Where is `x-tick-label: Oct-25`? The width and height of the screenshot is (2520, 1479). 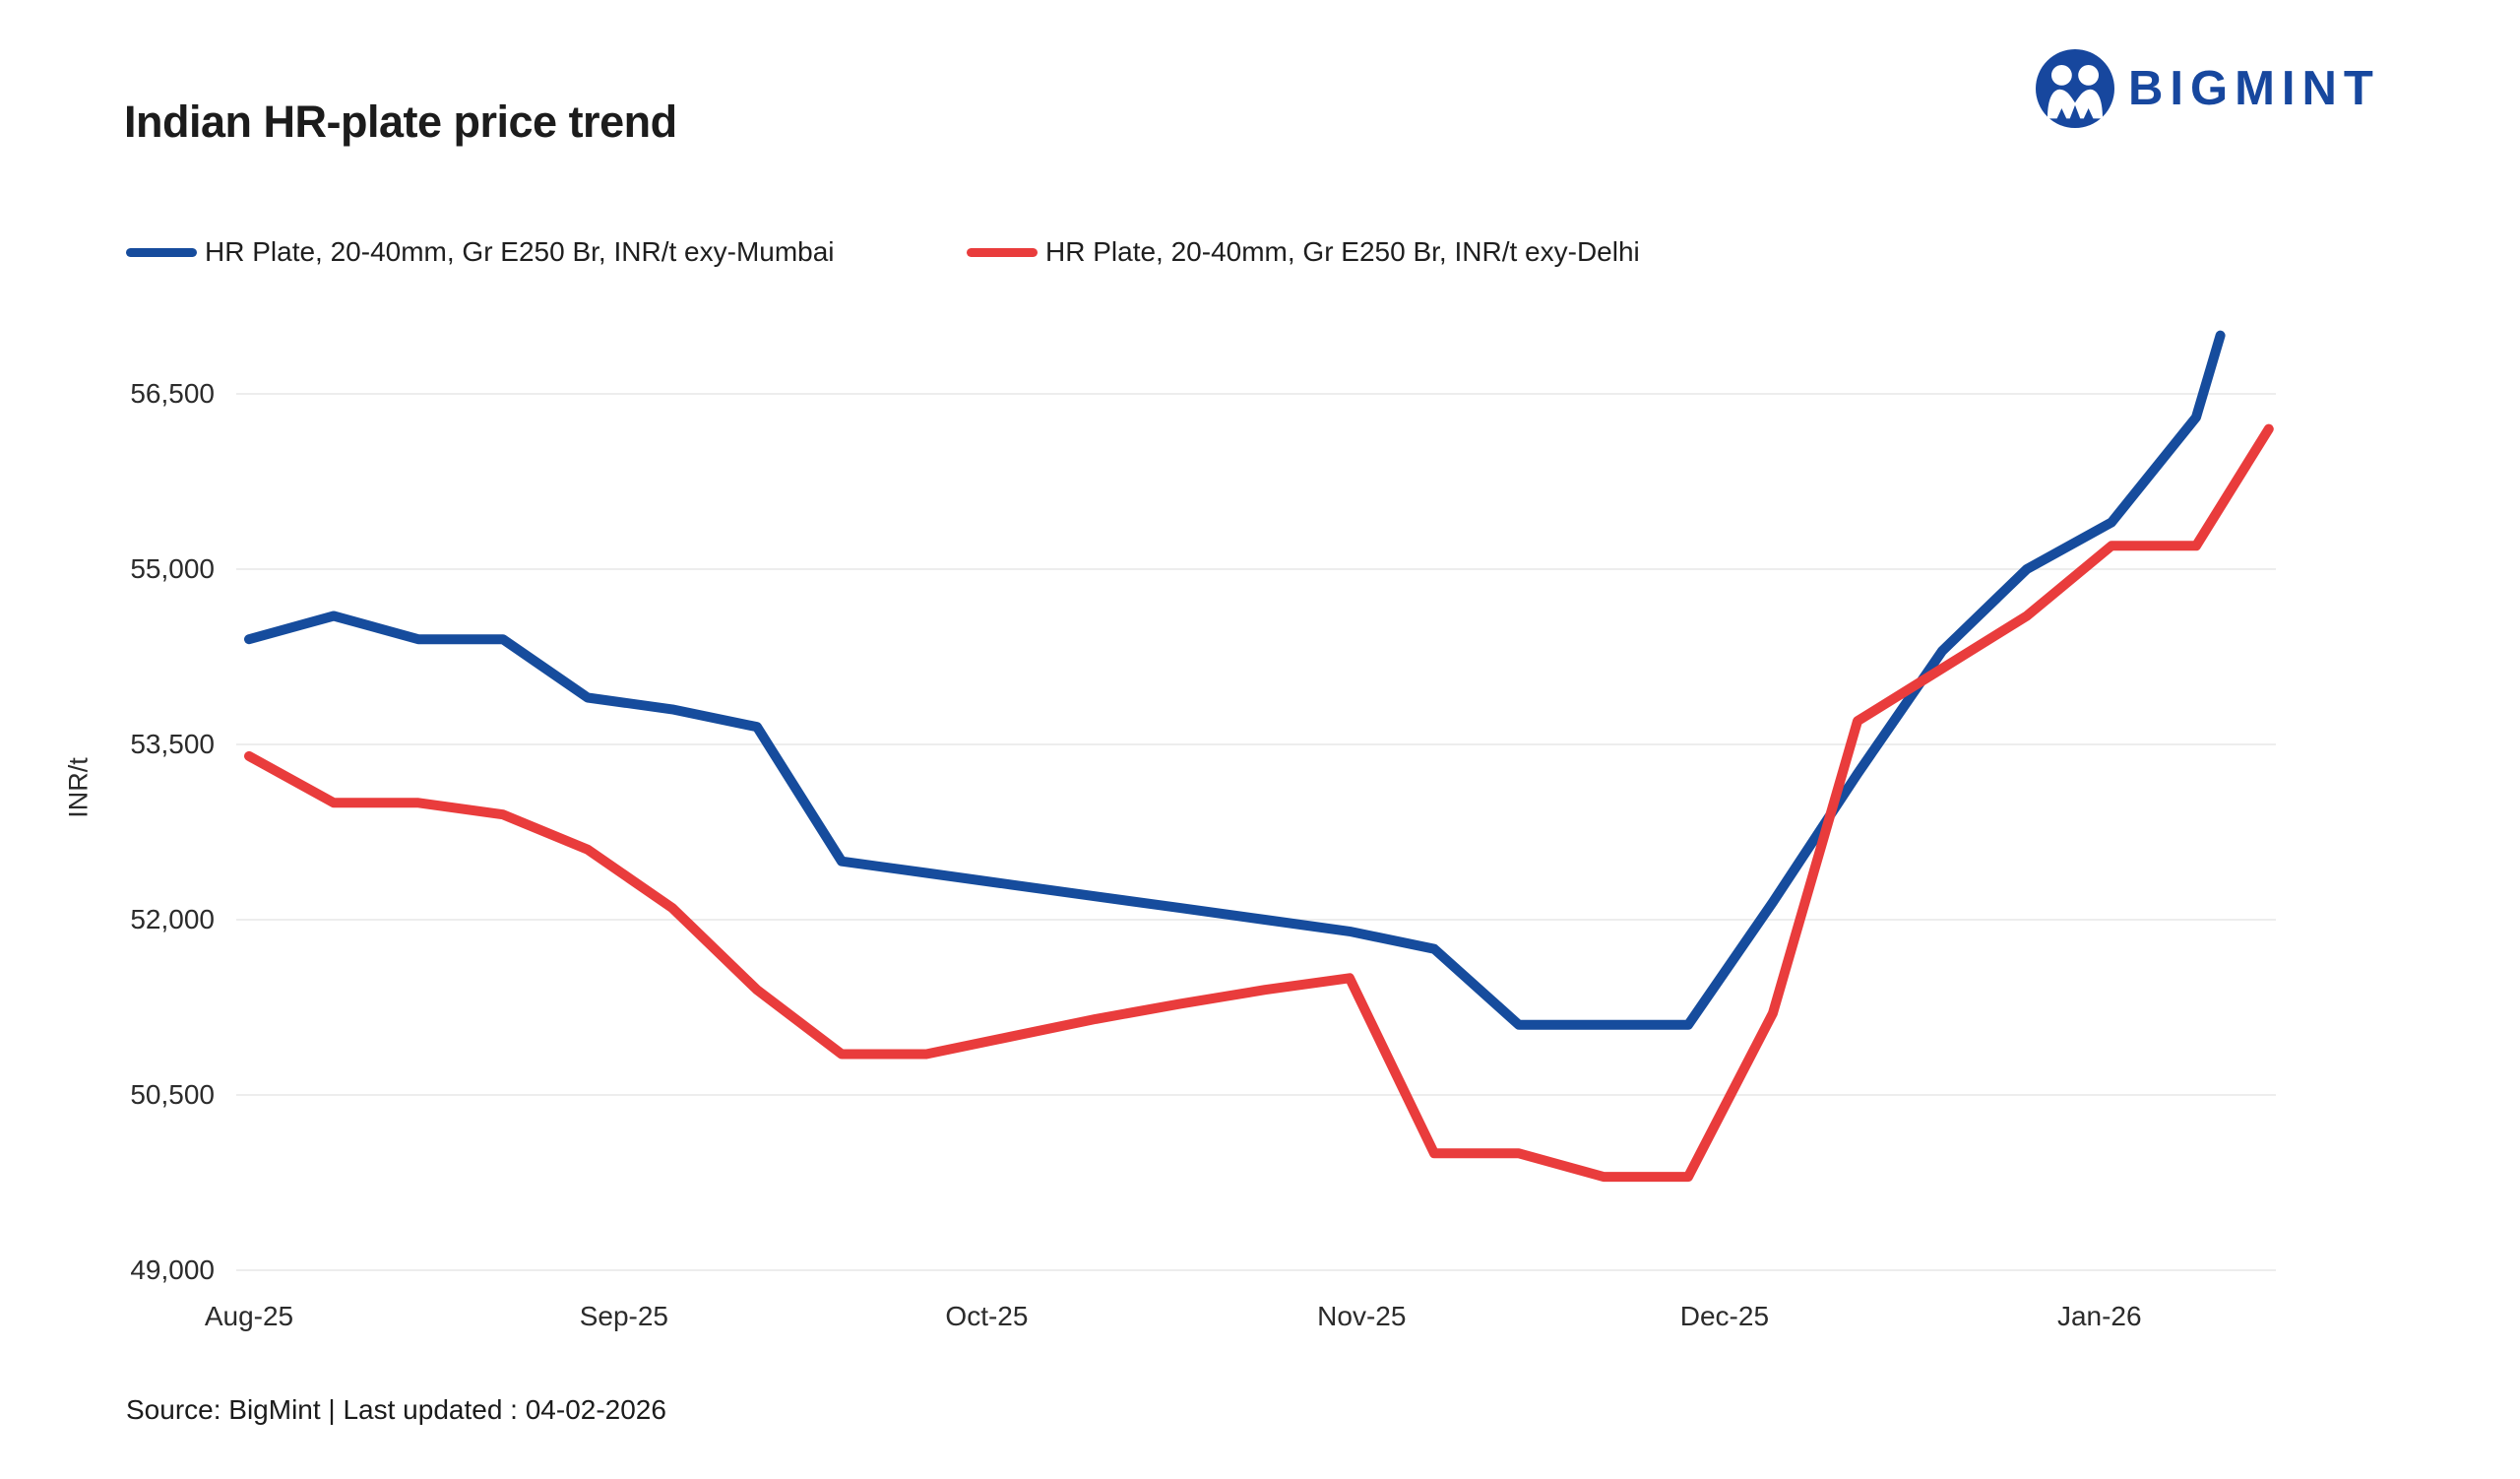 x-tick-label: Oct-25 is located at coordinates (987, 1316).